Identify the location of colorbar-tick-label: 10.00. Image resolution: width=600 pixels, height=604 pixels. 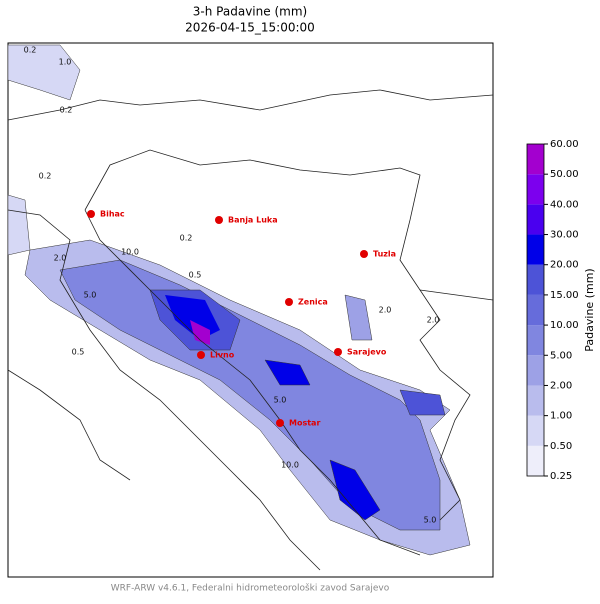
(564, 325).